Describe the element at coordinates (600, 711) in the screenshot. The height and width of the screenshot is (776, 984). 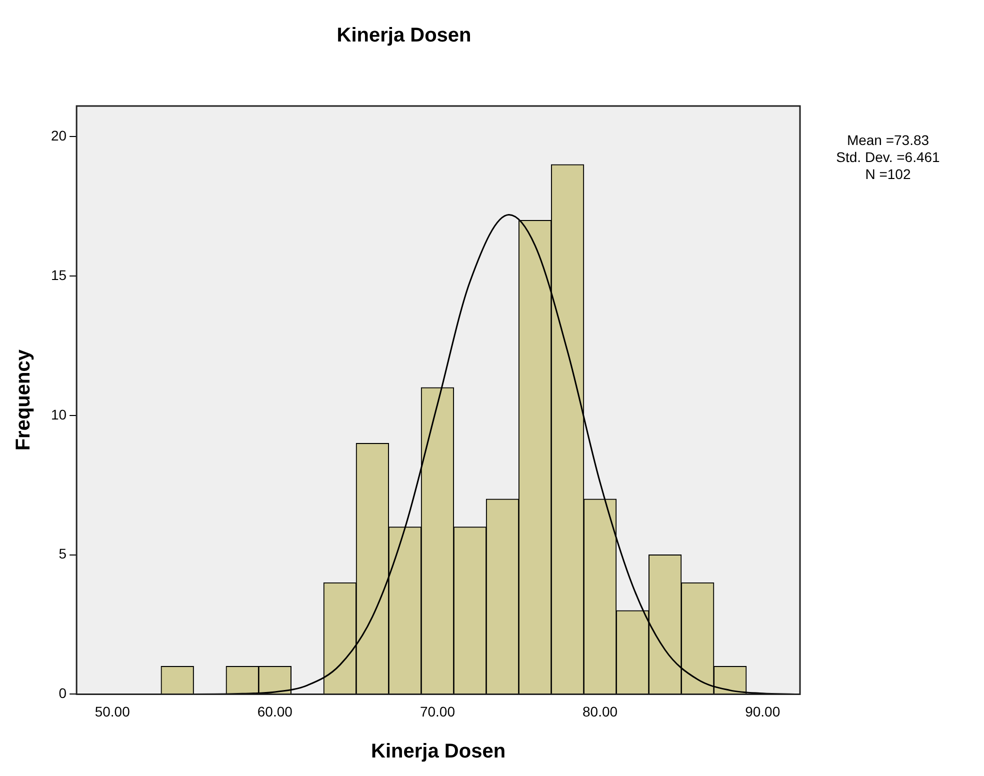
I see `x-tick-label: 80.00` at that location.